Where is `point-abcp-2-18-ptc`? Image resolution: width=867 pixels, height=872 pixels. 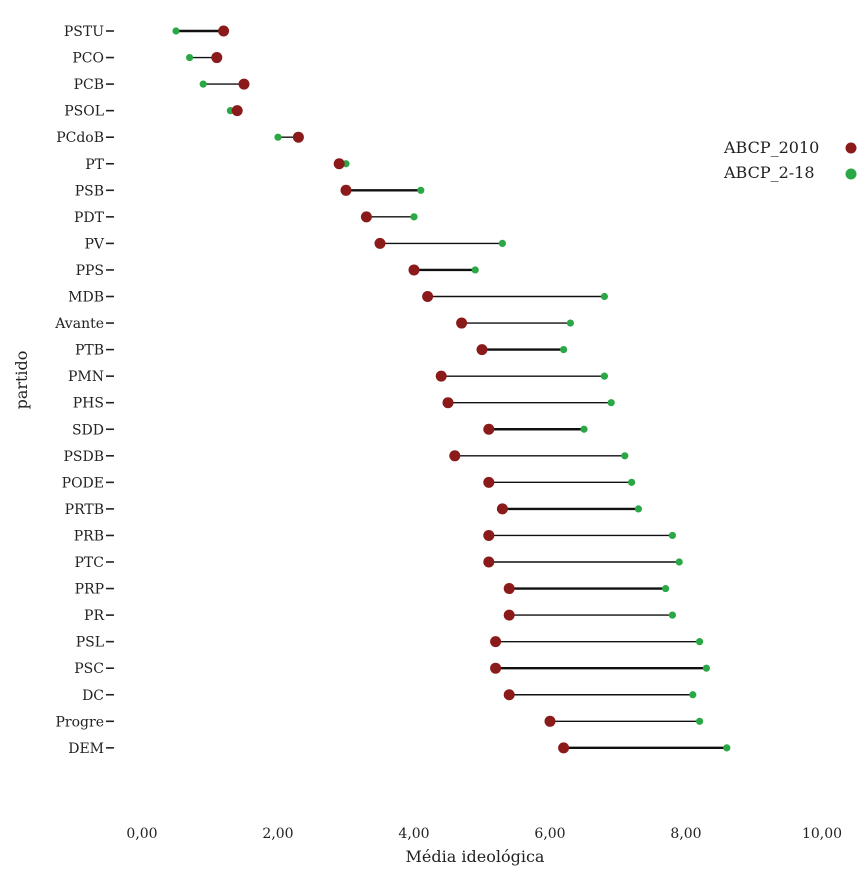
point-abcp-2-18-ptc is located at coordinates (679, 562).